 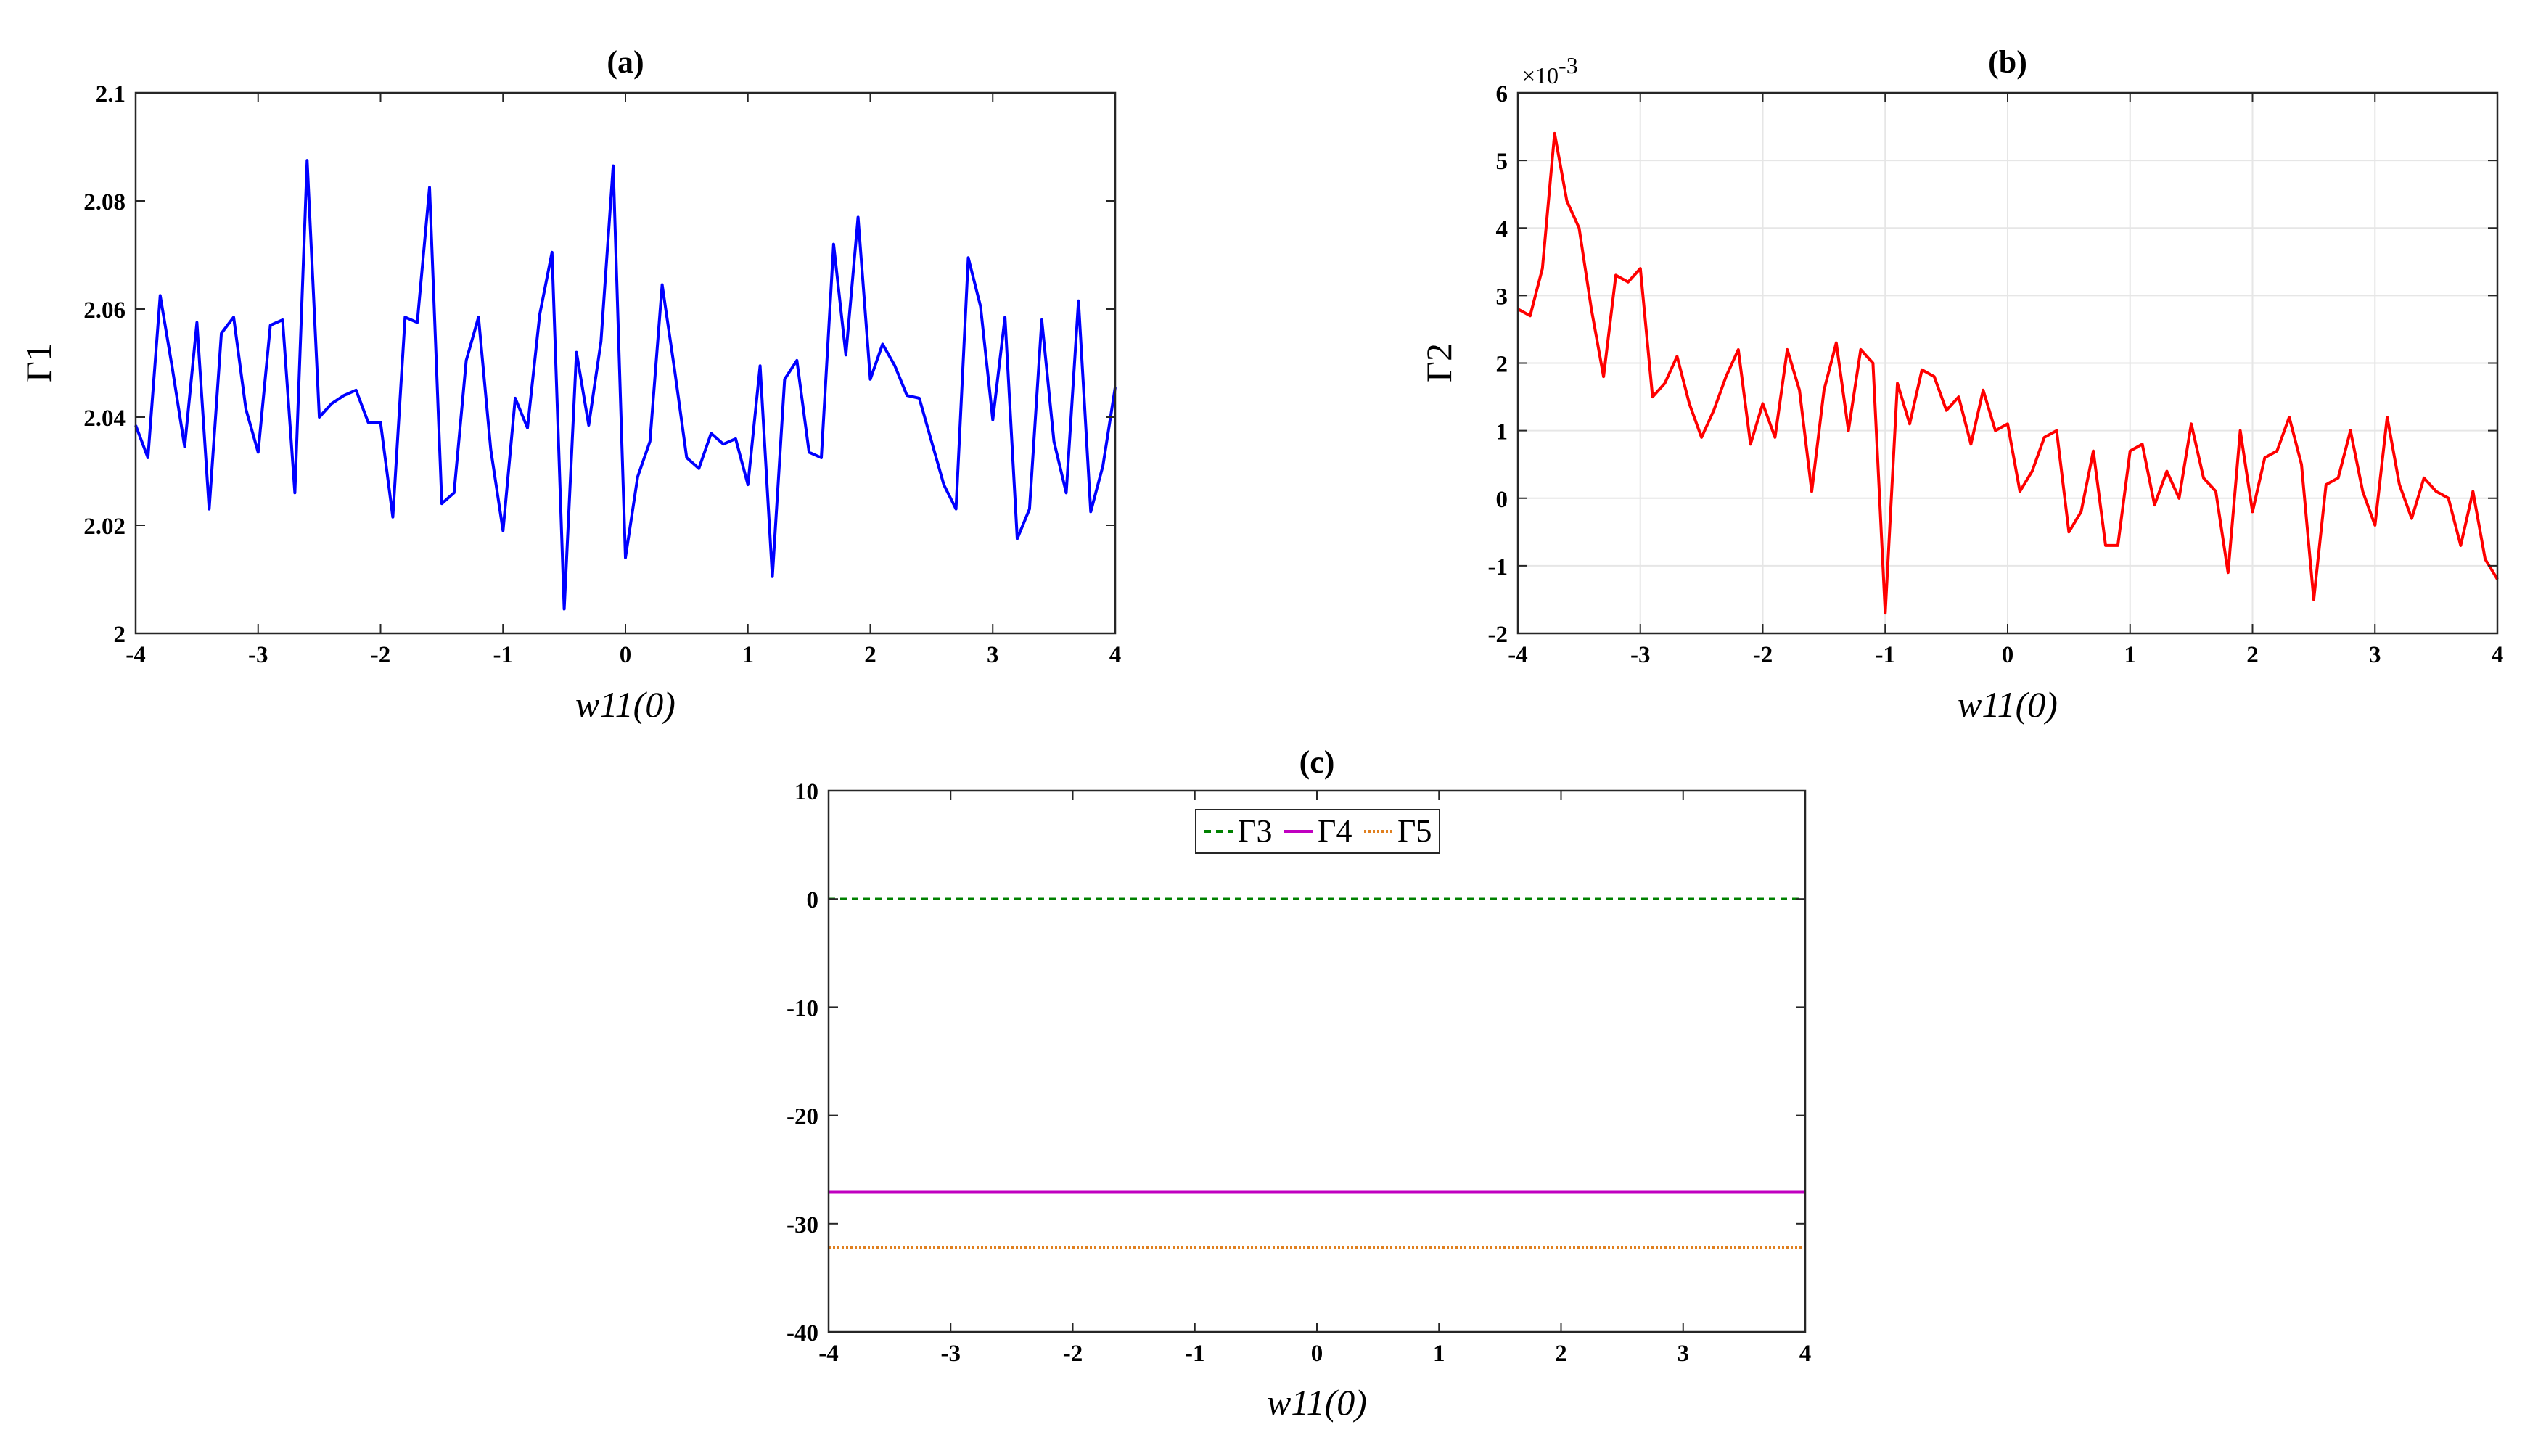 What do you see at coordinates (1540, 75) in the screenshot?
I see `panel-b-scale-base: ×10` at bounding box center [1540, 75].